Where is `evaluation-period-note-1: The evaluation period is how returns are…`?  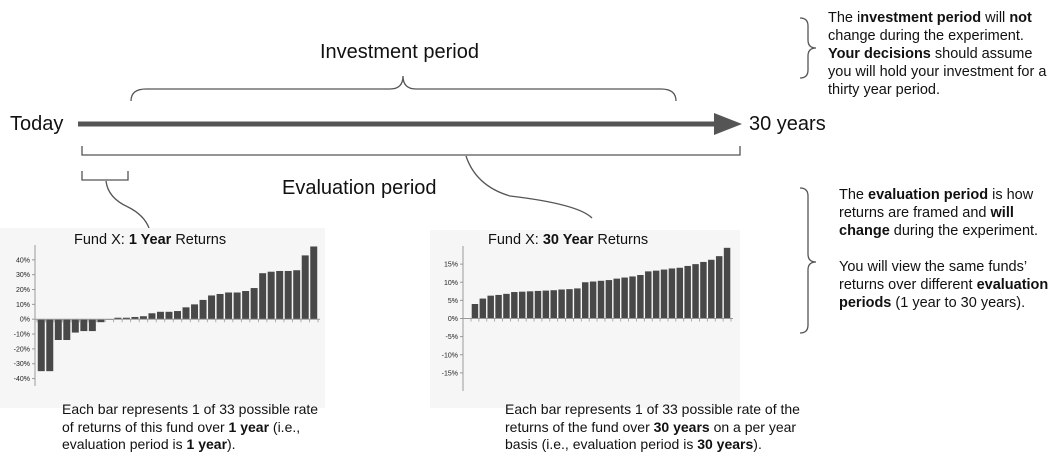
evaluation-period-note-1: The evaluation period is how returns are… is located at coordinates (949, 213).